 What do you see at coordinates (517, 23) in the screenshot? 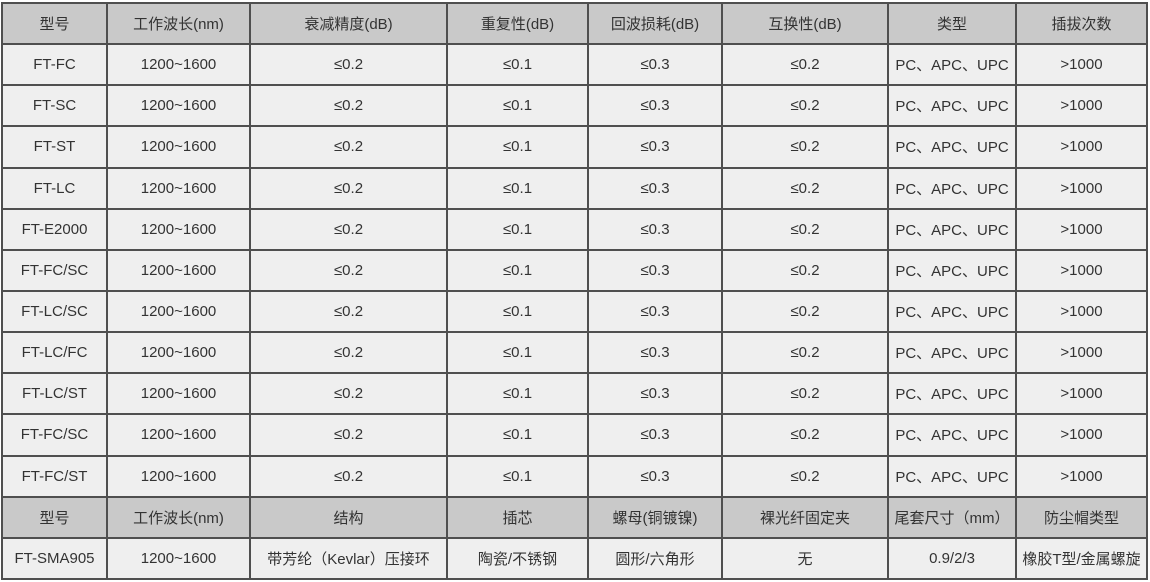
I see `header-cell: 重复性(dB)` at bounding box center [517, 23].